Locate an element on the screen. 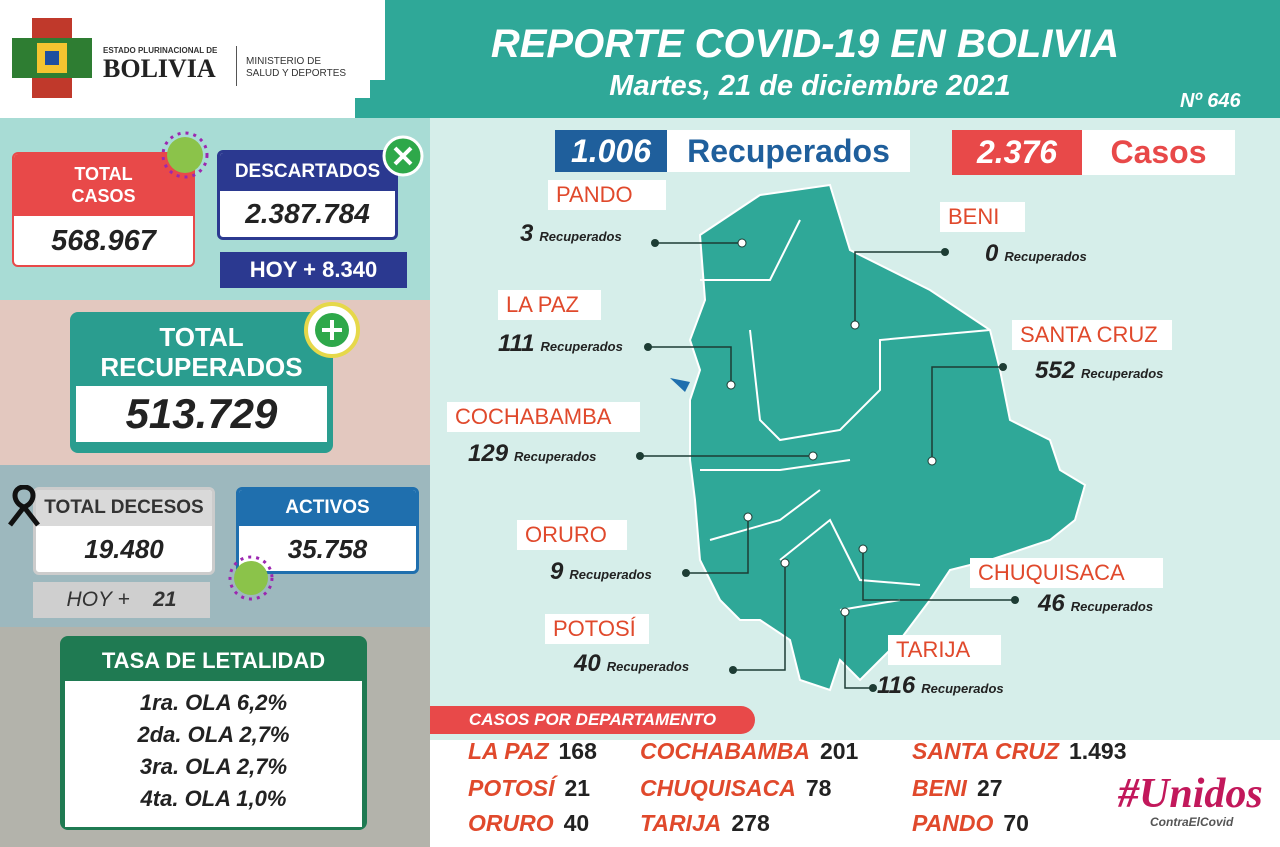 The height and width of the screenshot is (847, 1280). card-header: TOTAL DECESOS is located at coordinates (124, 508).